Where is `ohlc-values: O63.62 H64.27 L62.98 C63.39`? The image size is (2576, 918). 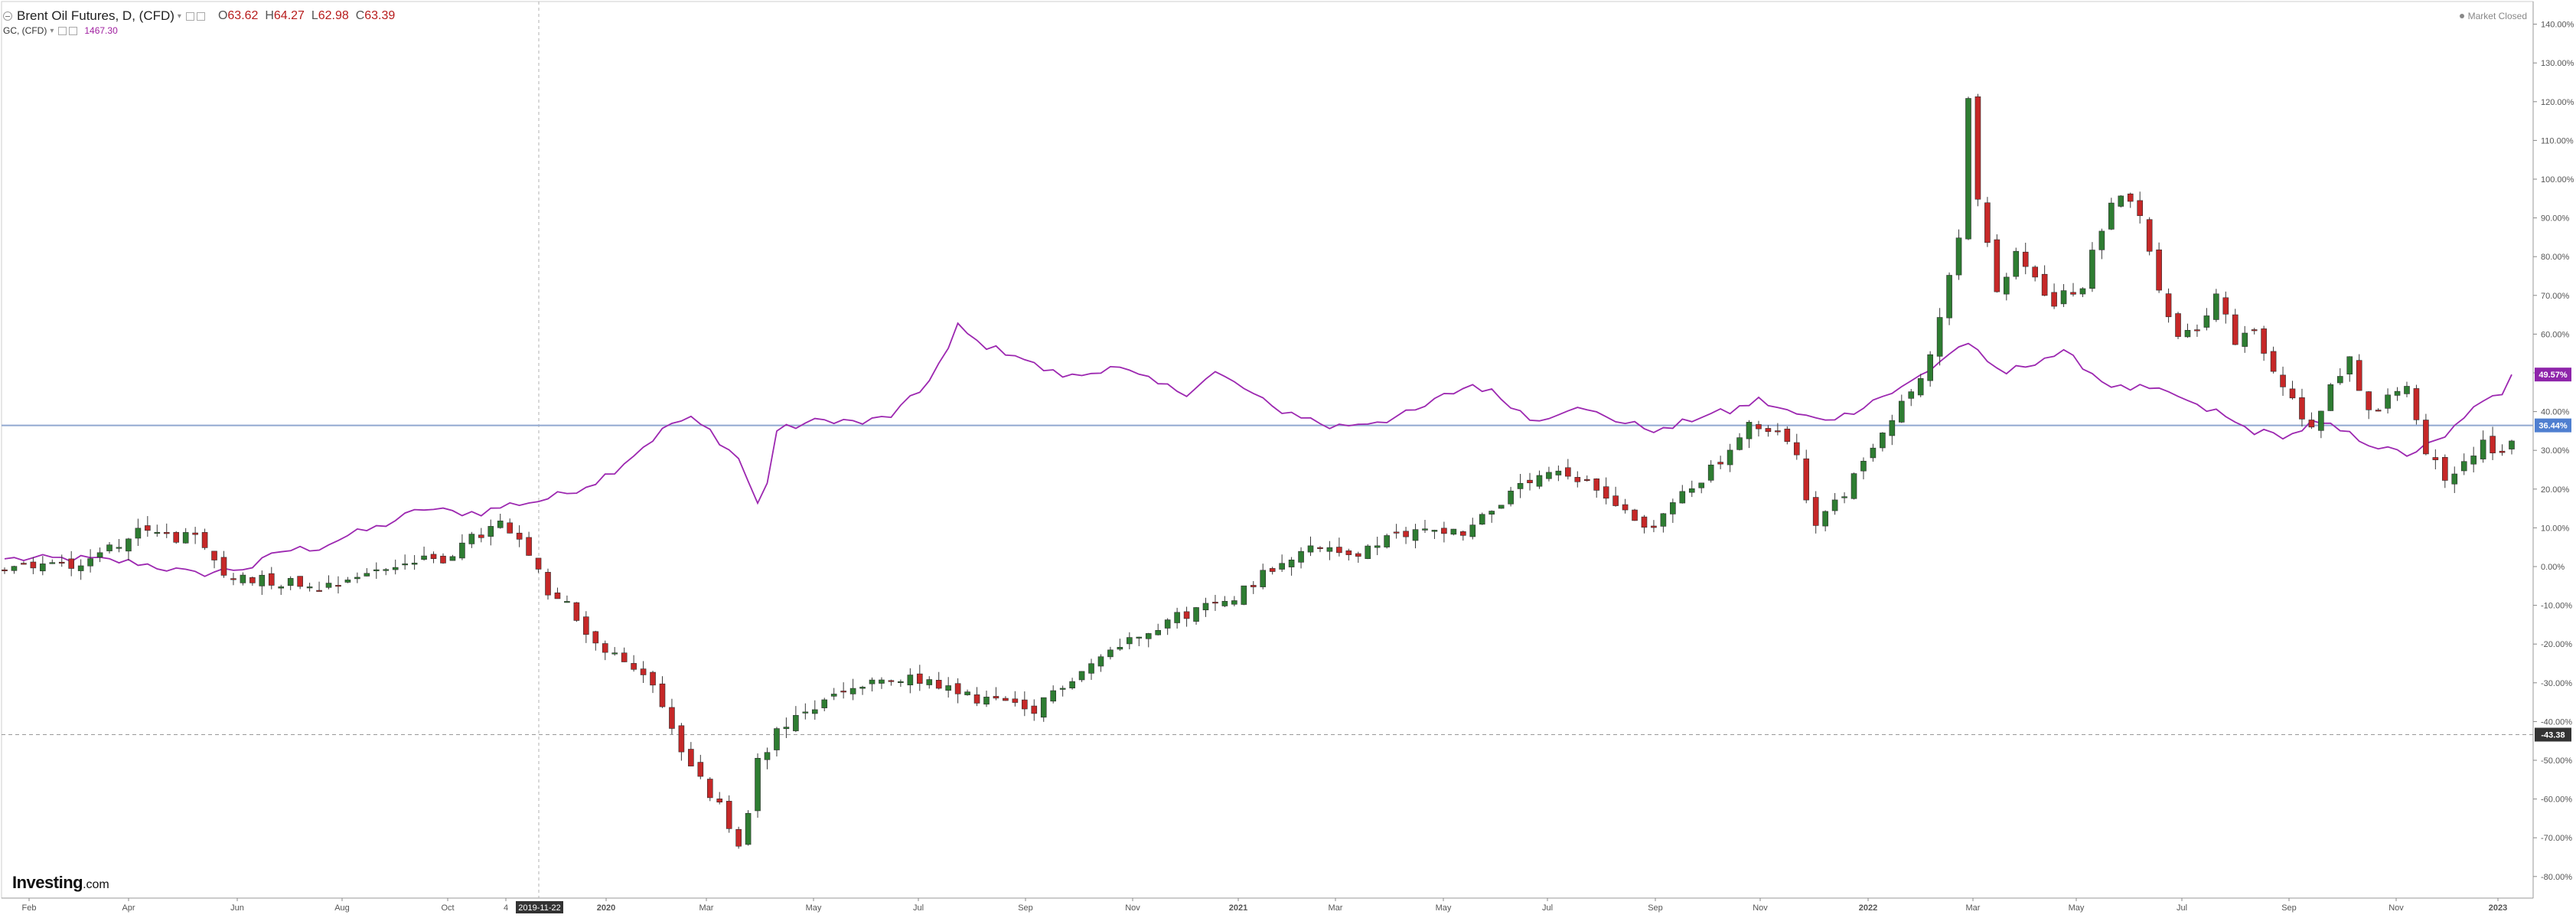 ohlc-values: O63.62 H64.27 L62.98 C63.39 is located at coordinates (306, 16).